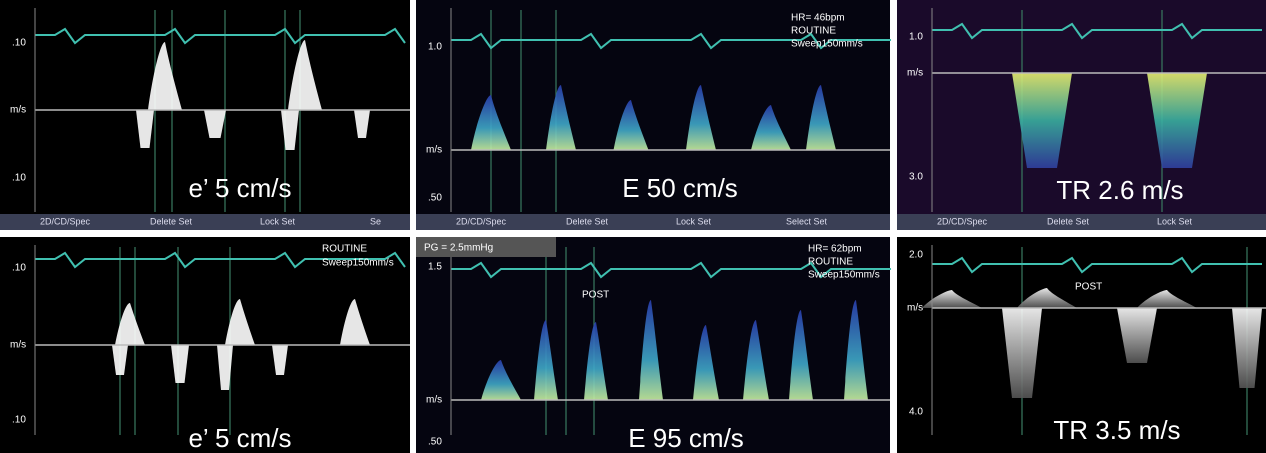 This screenshot has width=1266, height=453. I want to click on note-label: HR= 46bpm, so click(818, 18).